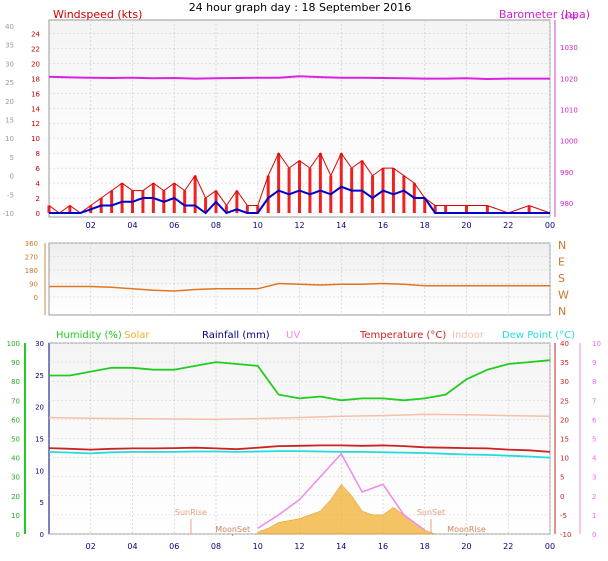 This screenshot has width=608, height=561. Describe the element at coordinates (594, 440) in the screenshot. I see `uv-tick-label: 5` at that location.